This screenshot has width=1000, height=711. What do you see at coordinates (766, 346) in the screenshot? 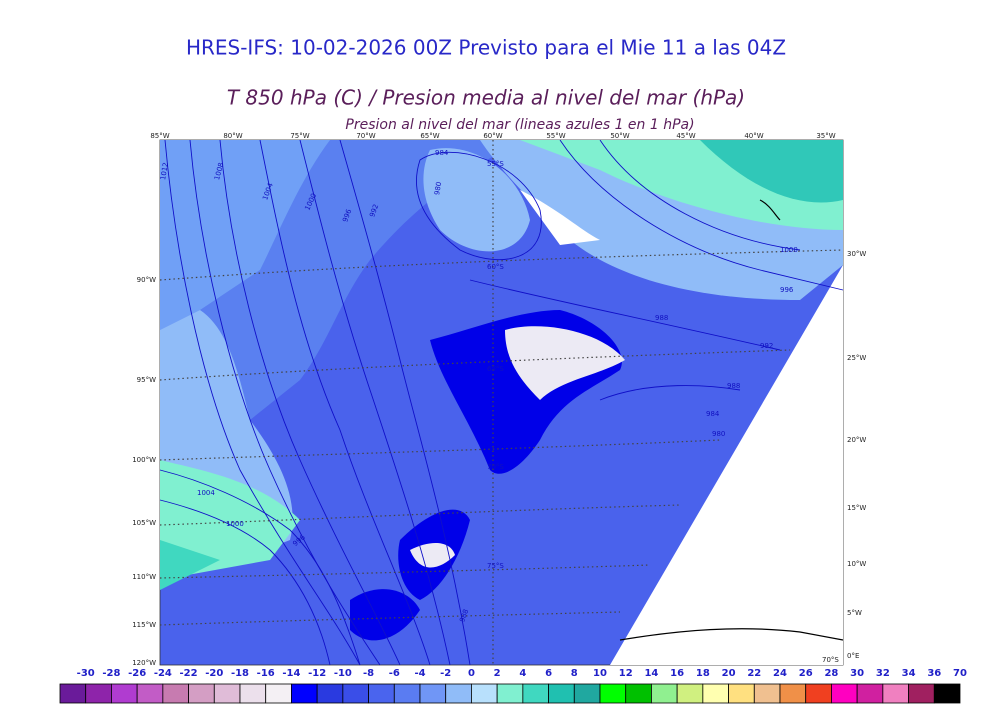
I see `isobar-label: 992` at bounding box center [766, 346].